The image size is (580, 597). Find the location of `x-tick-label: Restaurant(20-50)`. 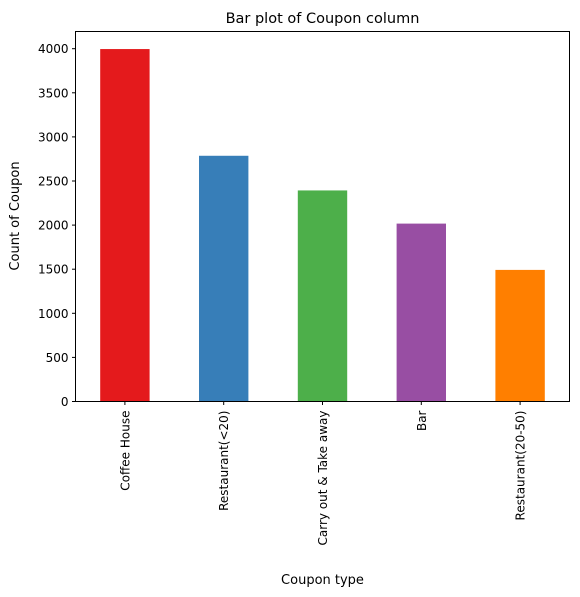

x-tick-label: Restaurant(20-50) is located at coordinates (521, 466).